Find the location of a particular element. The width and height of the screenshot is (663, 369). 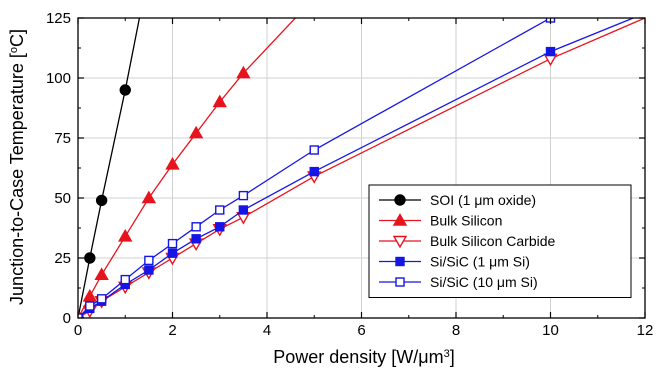

legend-label: SOI (1 μm oxide) is located at coordinates (483, 200).